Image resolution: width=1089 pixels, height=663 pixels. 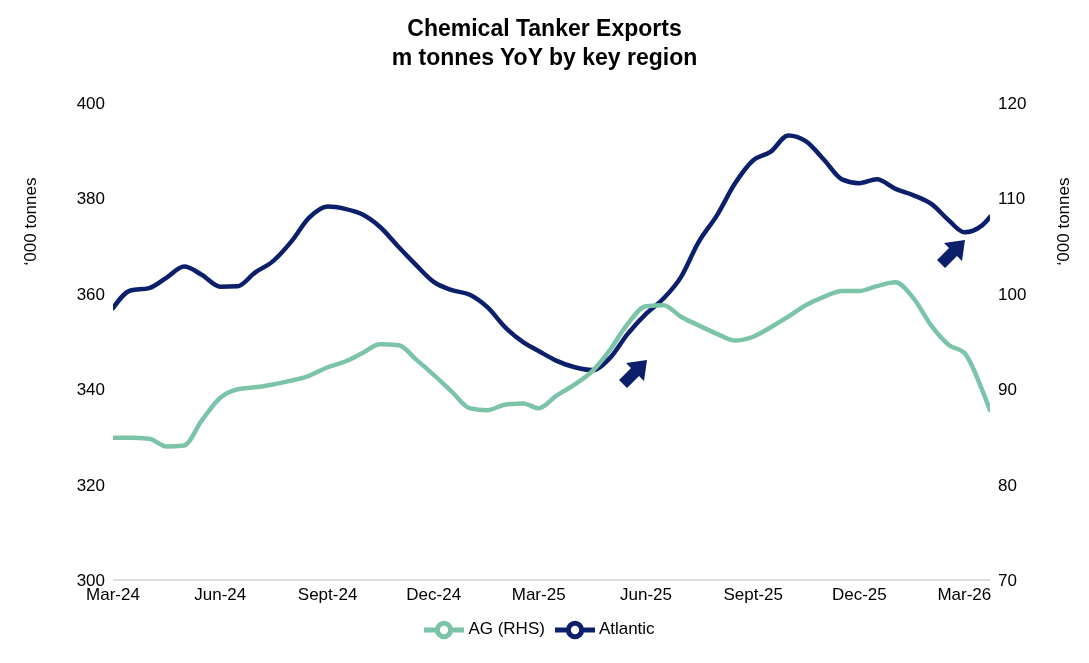 What do you see at coordinates (1007, 485) in the screenshot?
I see `y2-tick-label: 80` at bounding box center [1007, 485].